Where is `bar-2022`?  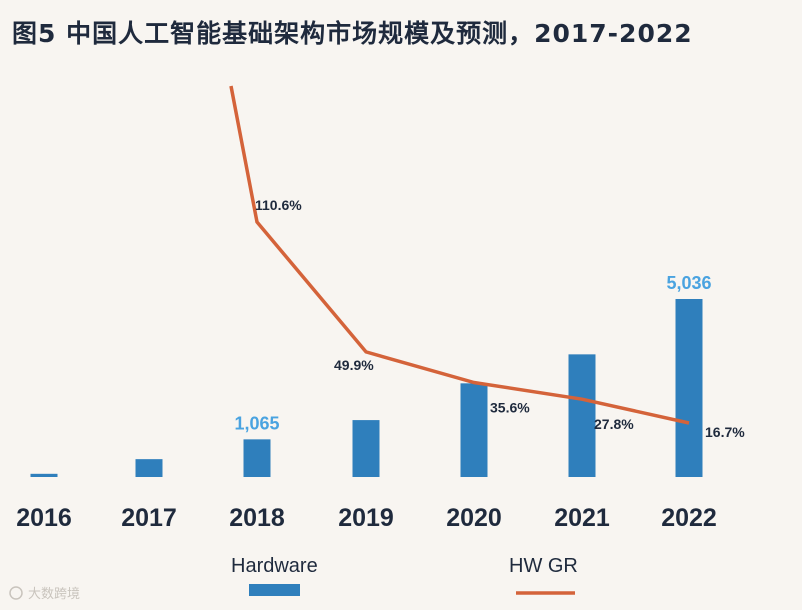 bar-2022 is located at coordinates (689, 388).